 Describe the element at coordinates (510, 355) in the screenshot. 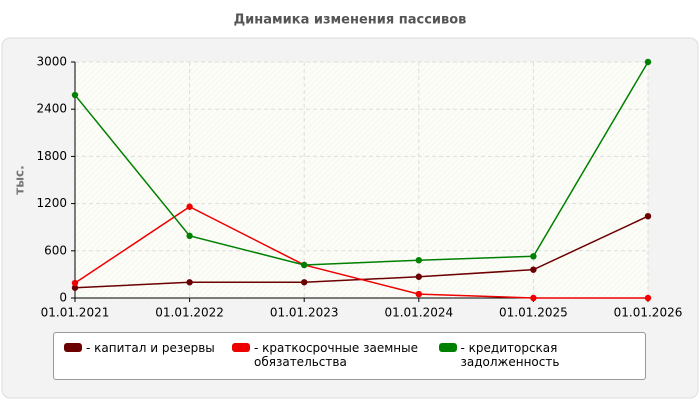

I see `legend-label: - кредиторская задолженность` at that location.